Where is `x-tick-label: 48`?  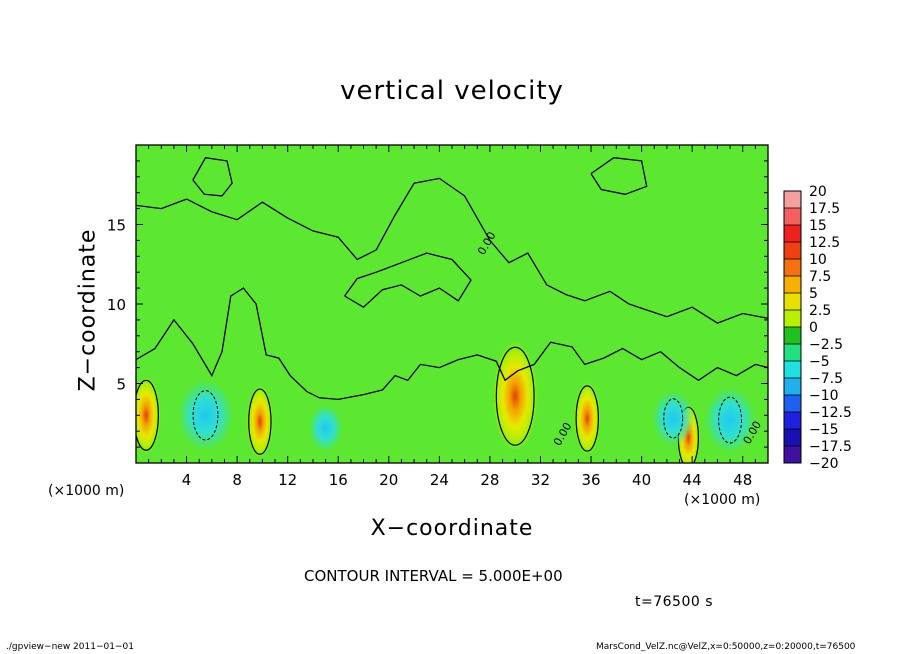
x-tick-label: 48 is located at coordinates (742, 480).